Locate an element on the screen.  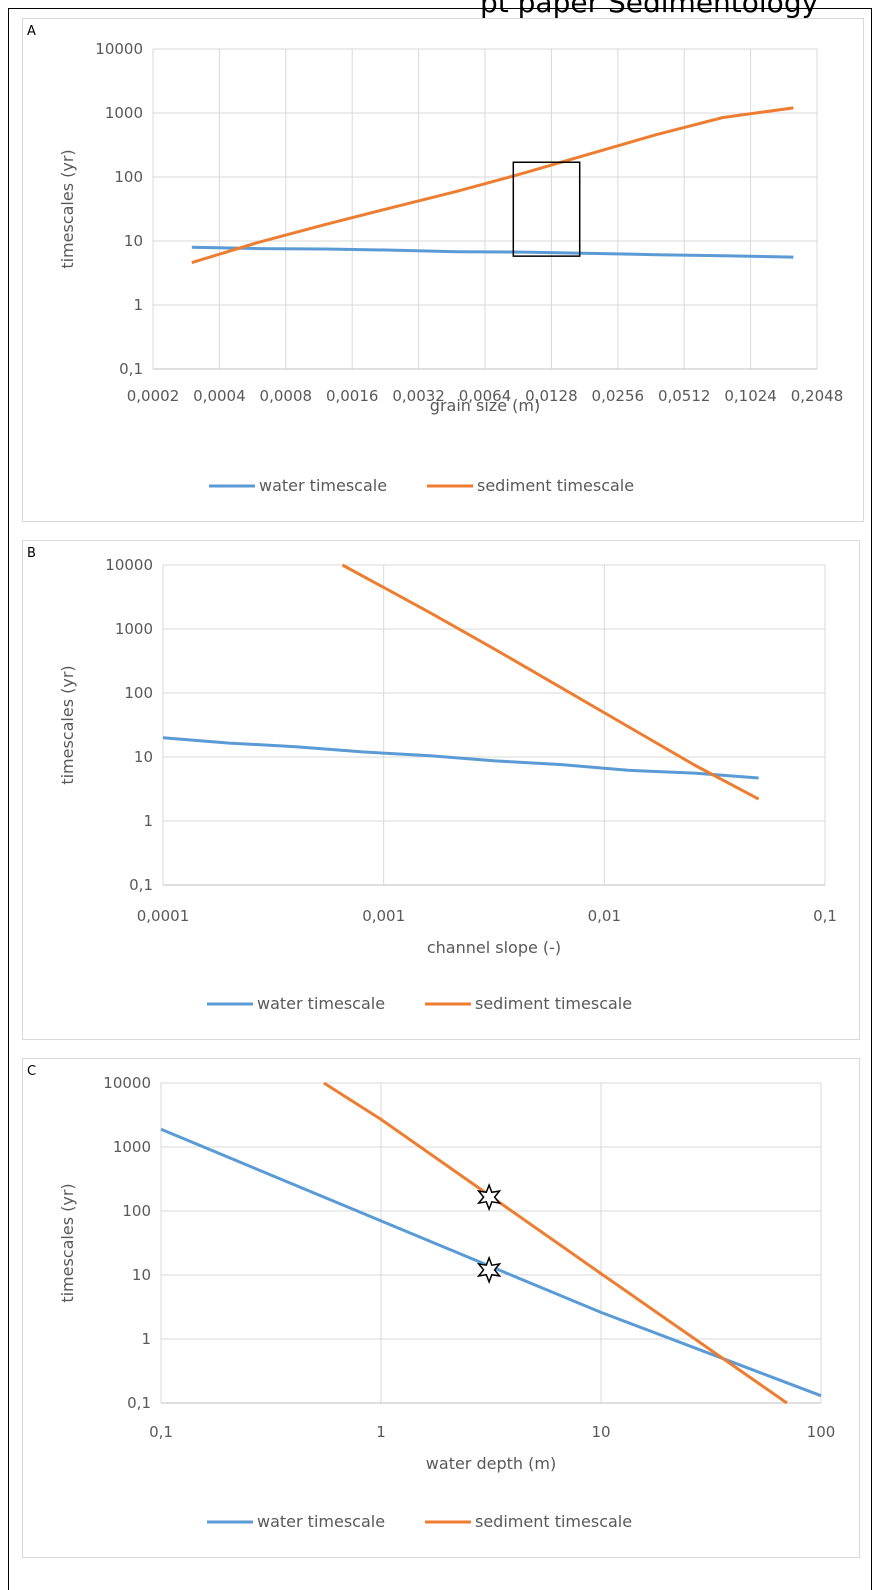
x-tick-label: 0,01 is located at coordinates (604, 916).